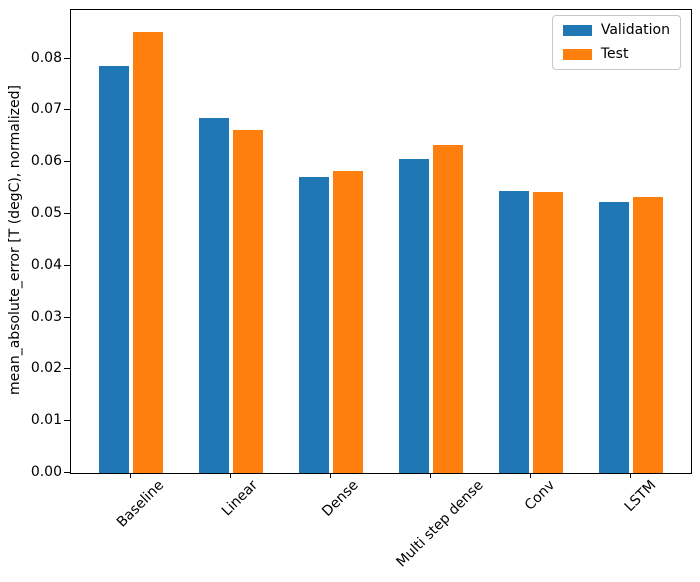 The height and width of the screenshot is (582, 700). Describe the element at coordinates (46, 57) in the screenshot. I see `y-tick-label: 0.08` at that location.